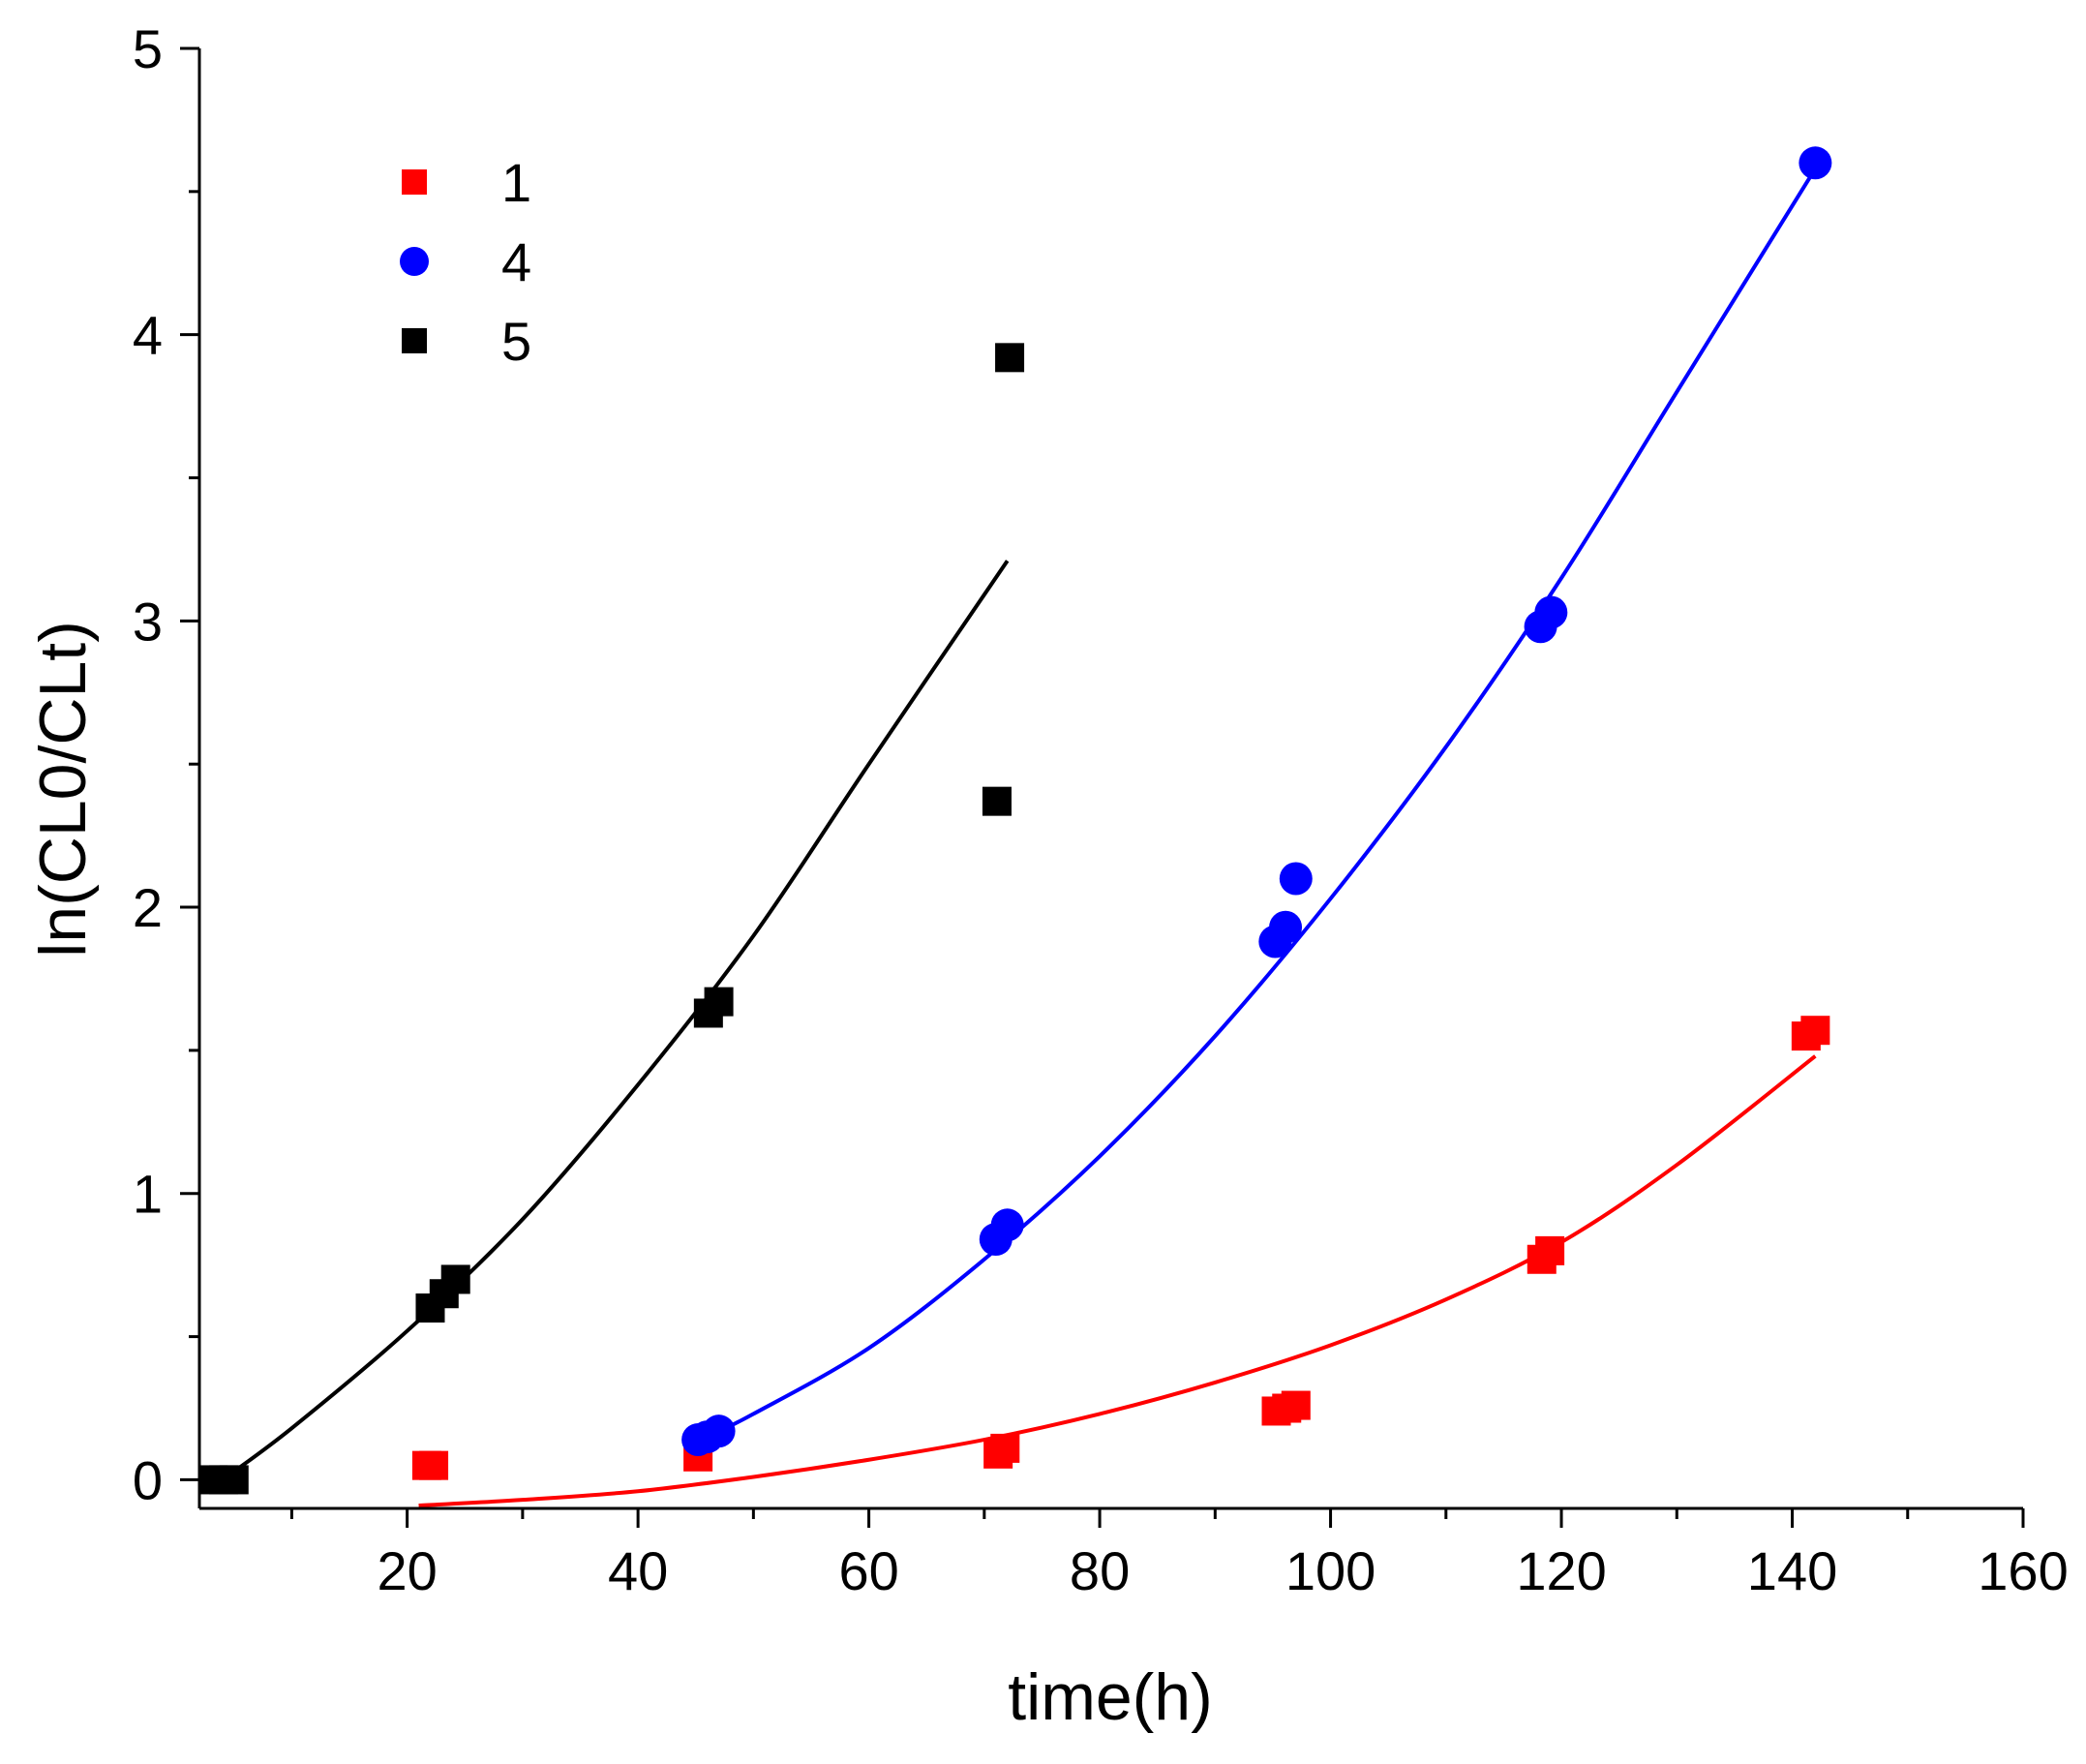  I want to click on y-tick-label: 3, so click(148, 622).